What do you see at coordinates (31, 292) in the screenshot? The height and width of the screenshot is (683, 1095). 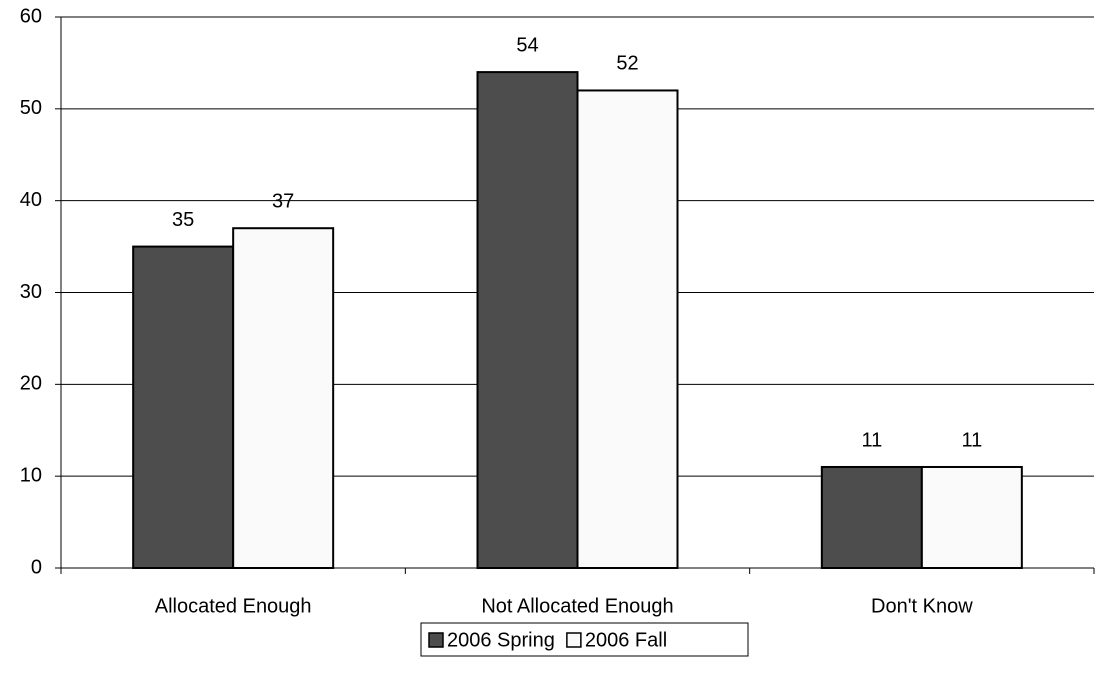 I see `y-tick-label: 30` at bounding box center [31, 292].